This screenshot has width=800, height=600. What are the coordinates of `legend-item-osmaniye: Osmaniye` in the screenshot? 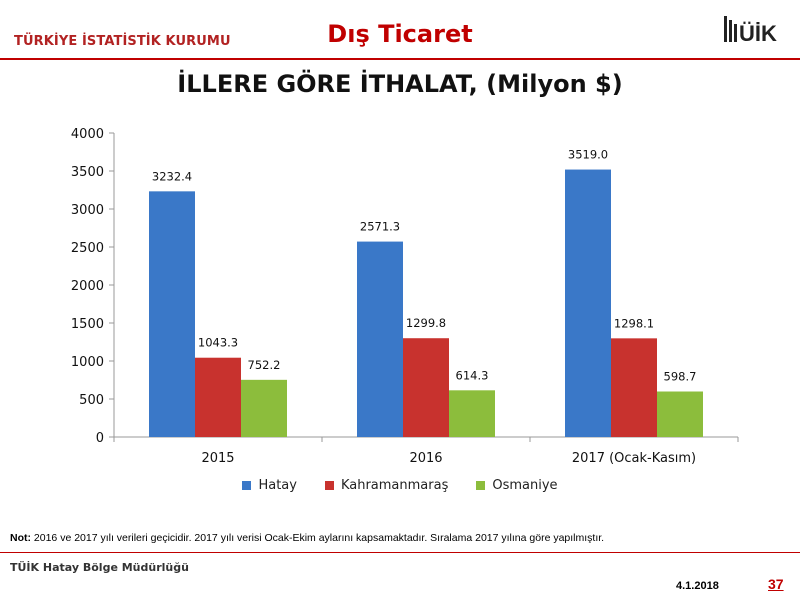 It's located at (517, 485).